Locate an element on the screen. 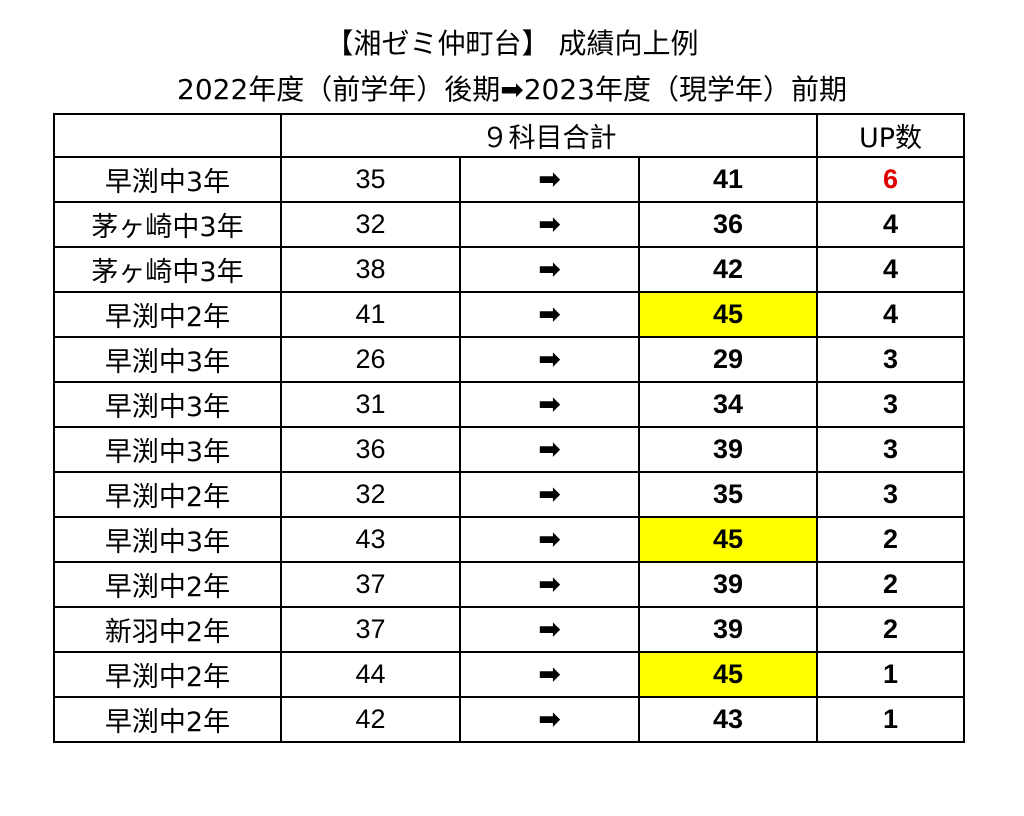 The height and width of the screenshot is (816, 1024). table-row: 早渕中2年 44 ➡ 45 1 is located at coordinates (509, 674).